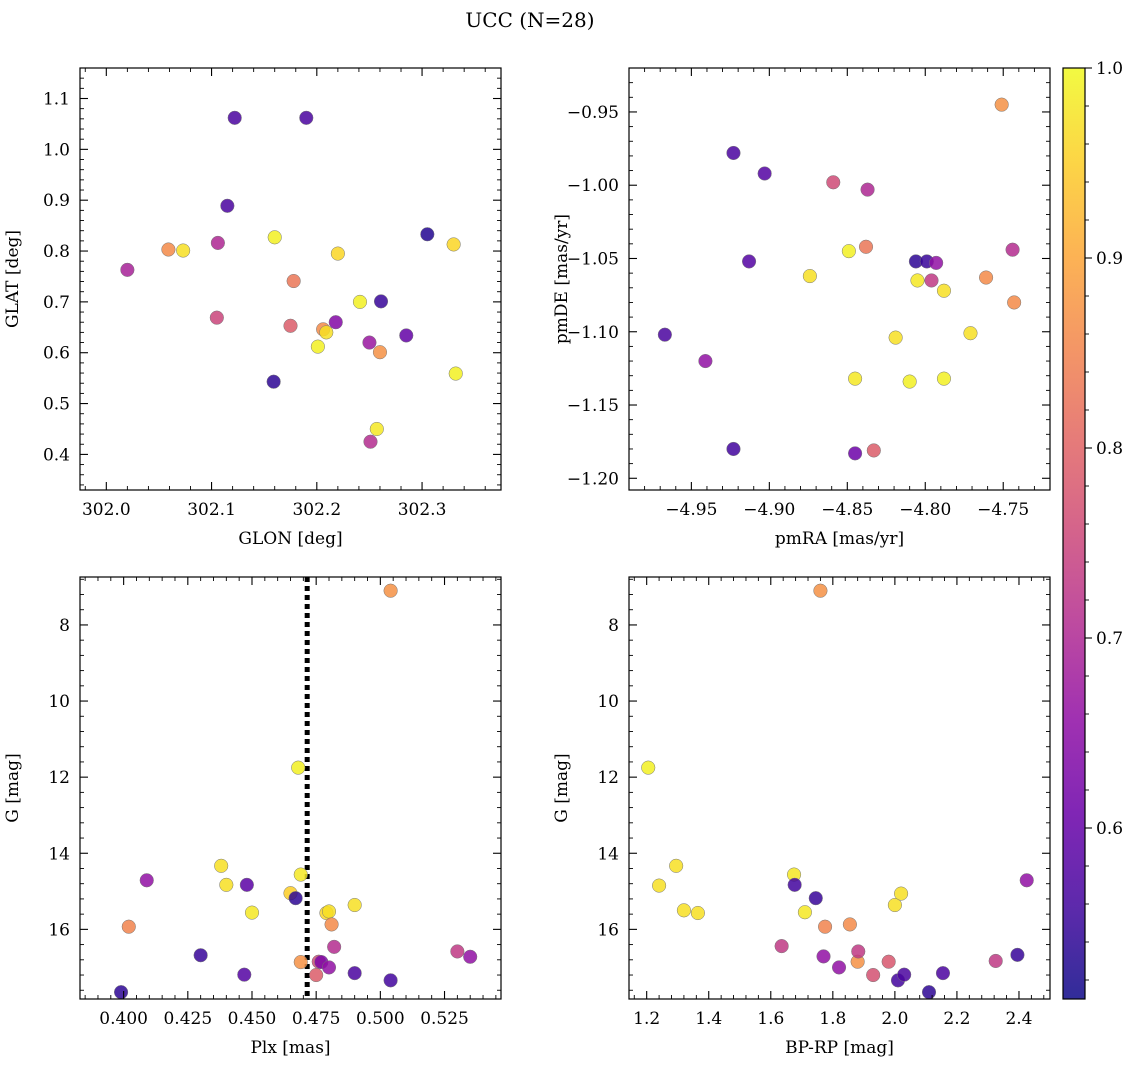  I want to click on y-tick-label: 1.1, so click(56, 100).